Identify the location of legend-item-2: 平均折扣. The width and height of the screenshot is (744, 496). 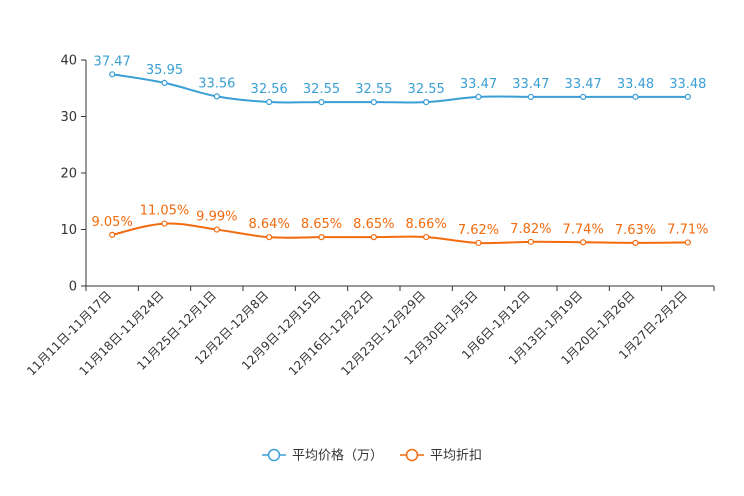
(441, 456).